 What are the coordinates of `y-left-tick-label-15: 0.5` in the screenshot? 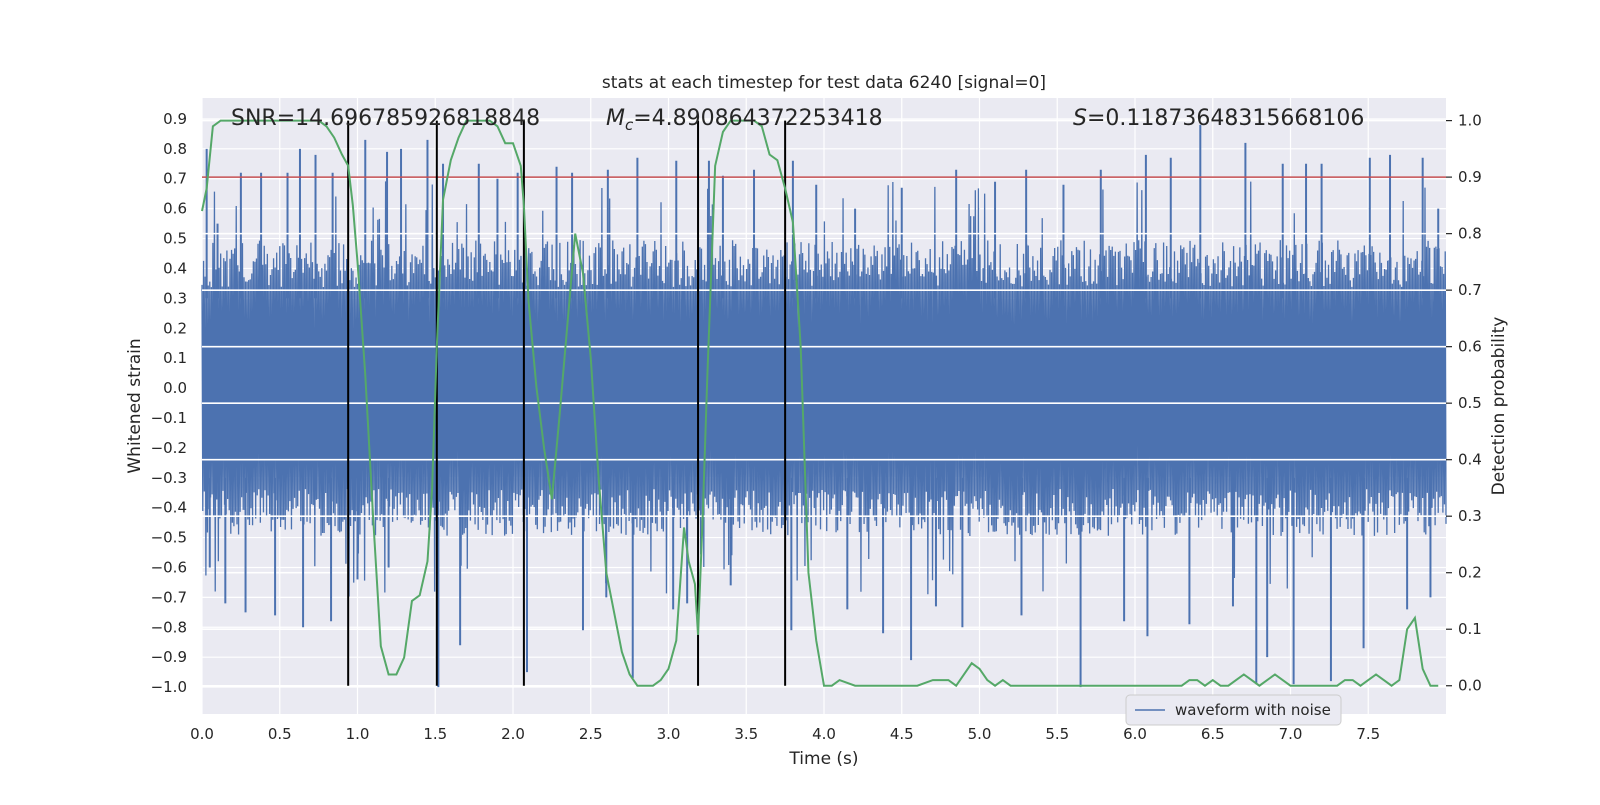 It's located at (175, 239).